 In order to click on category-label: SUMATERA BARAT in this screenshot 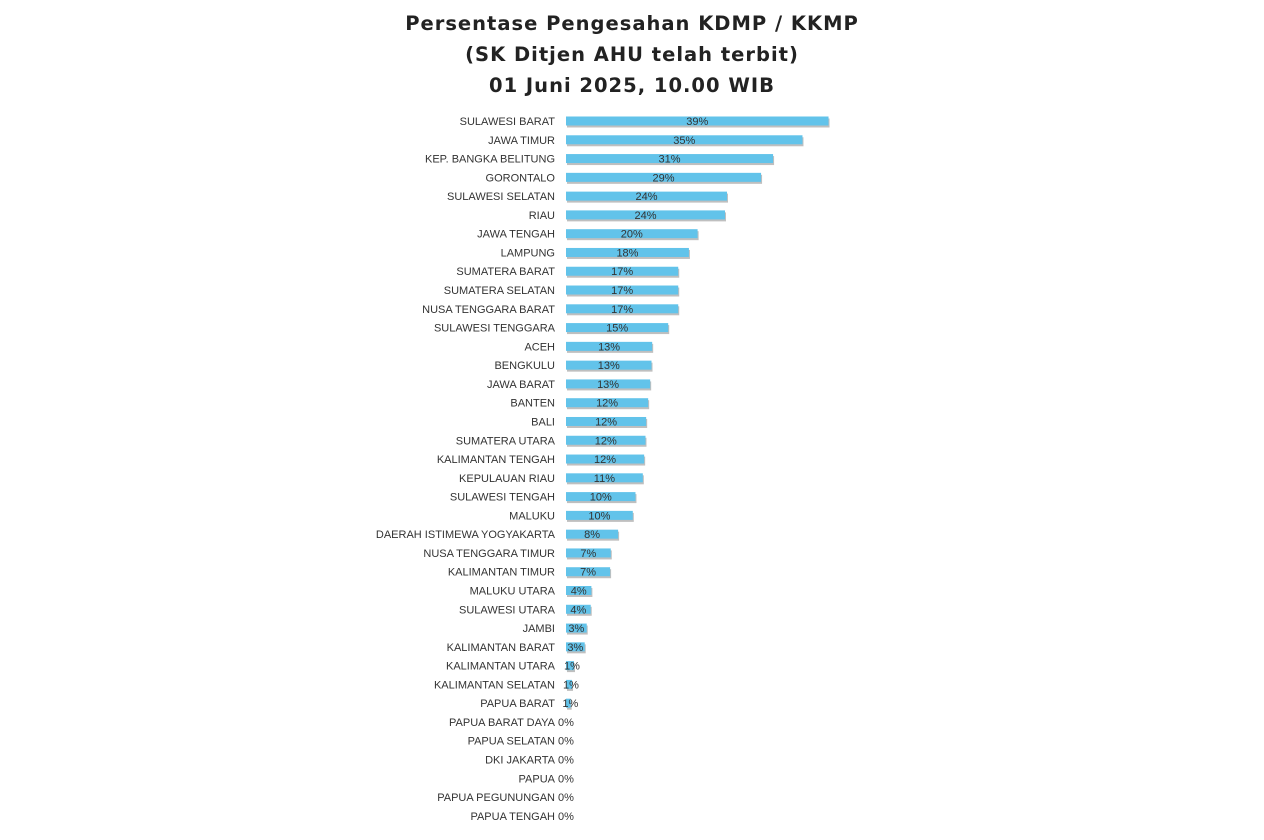, I will do `click(505, 272)`.